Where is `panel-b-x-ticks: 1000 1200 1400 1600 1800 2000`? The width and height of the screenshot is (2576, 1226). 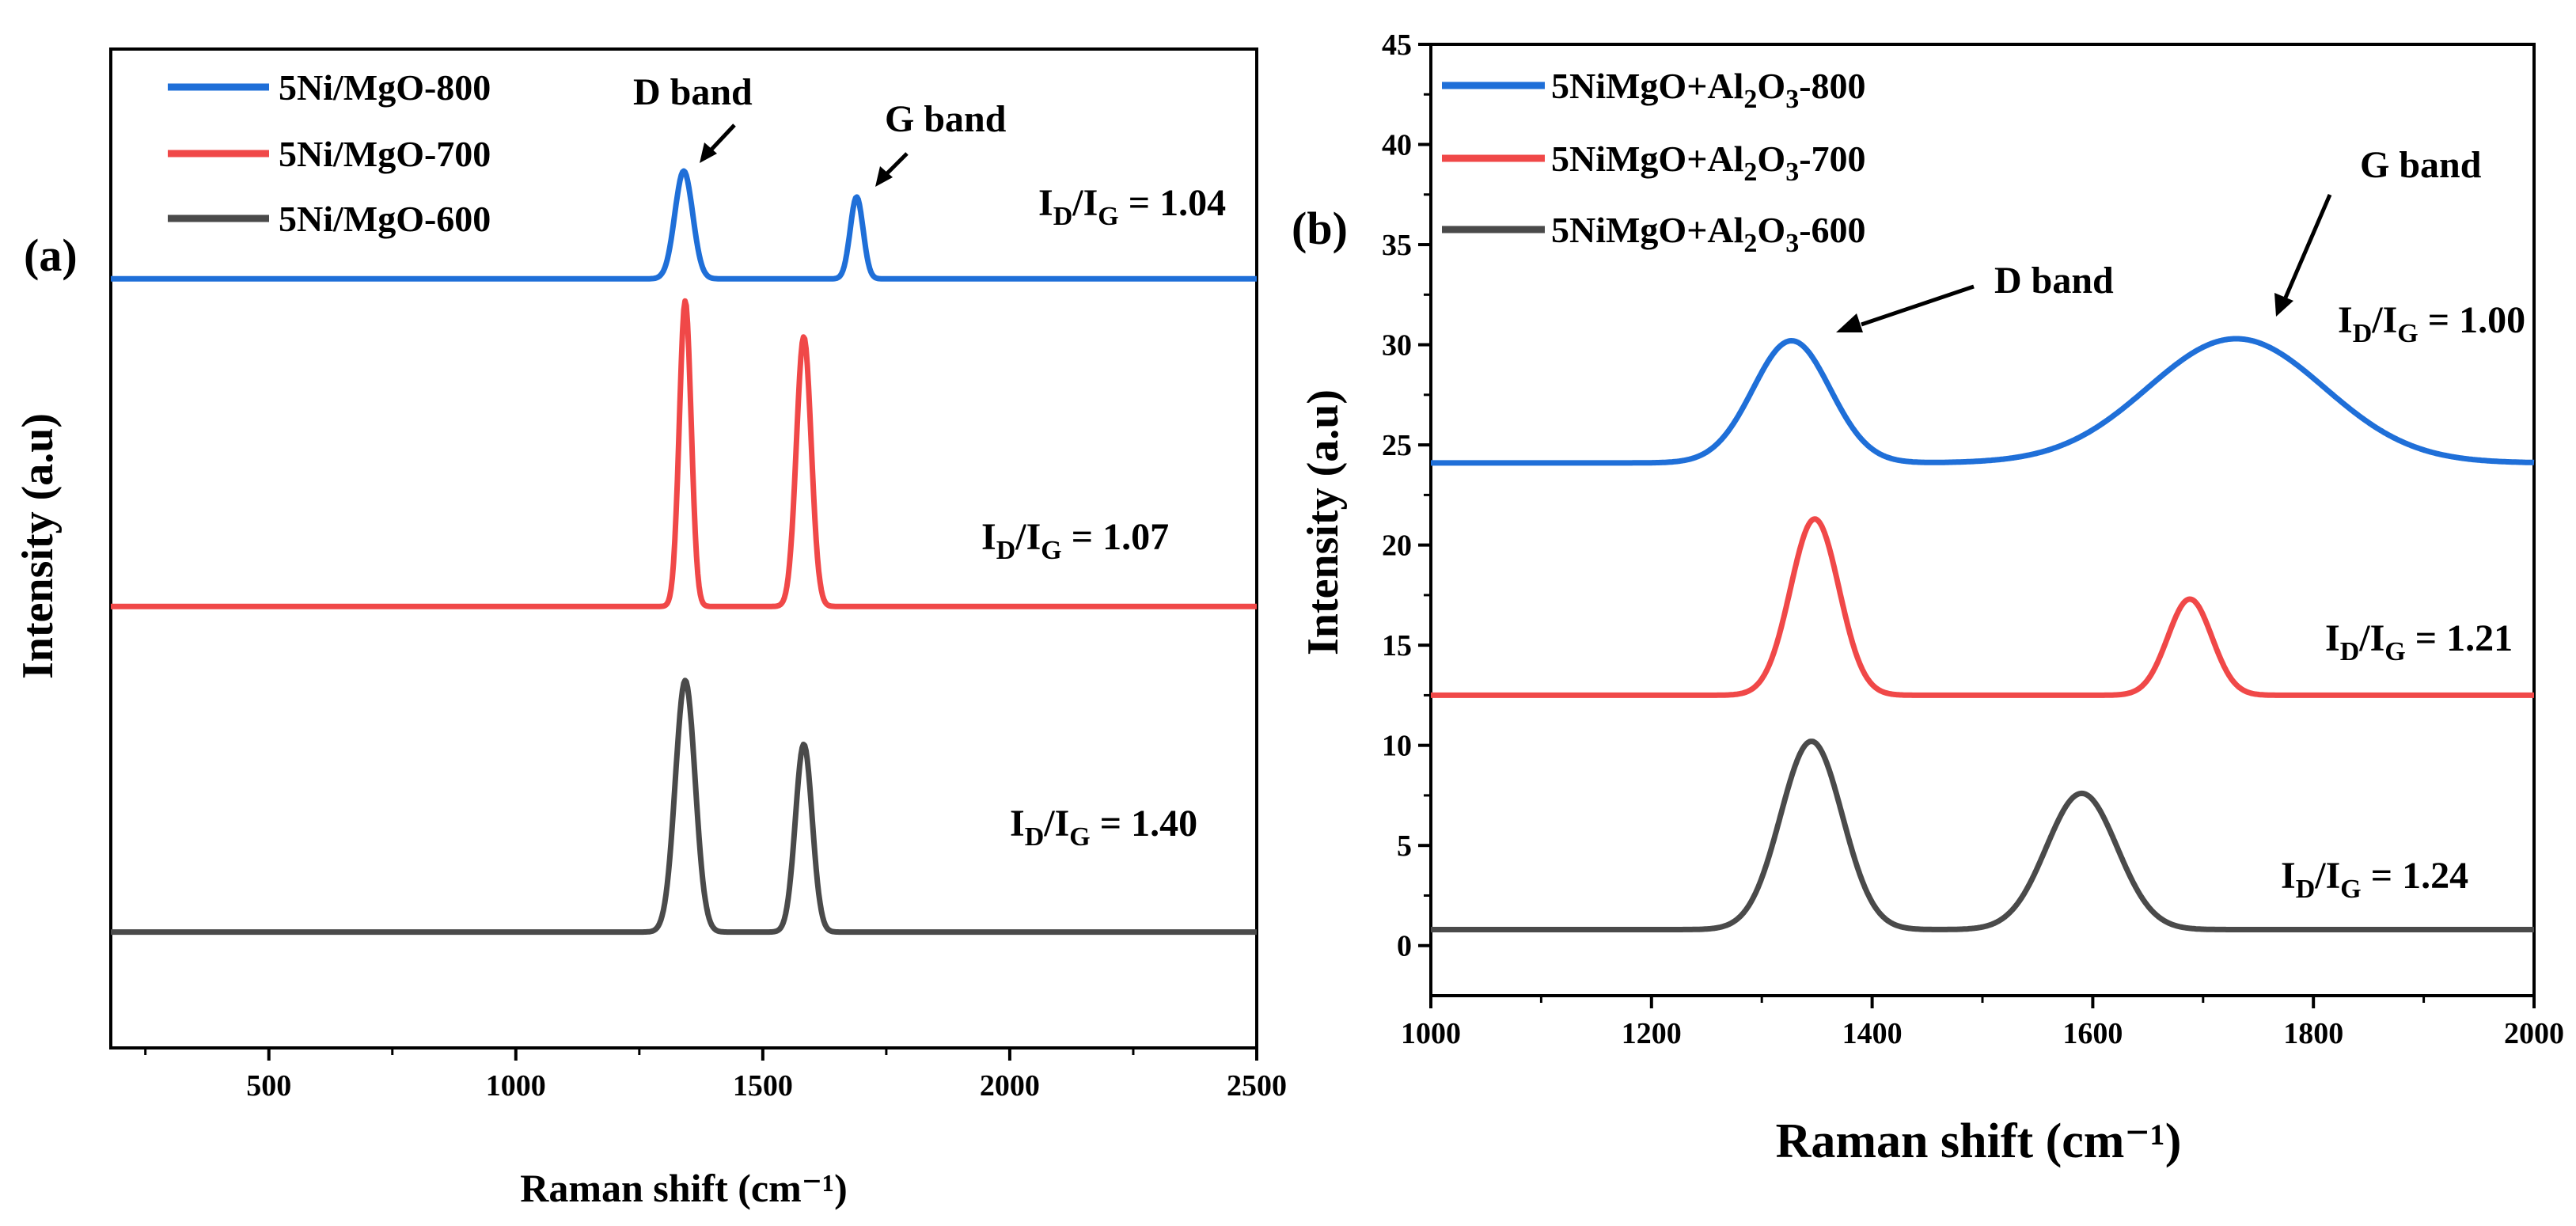 panel-b-x-ticks: 1000 1200 1400 1600 1800 2000 is located at coordinates (1982, 1023).